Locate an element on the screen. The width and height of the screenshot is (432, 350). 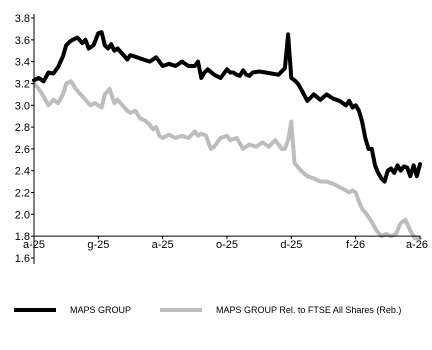
y-tick-label: 2.4 is located at coordinates (22, 172).